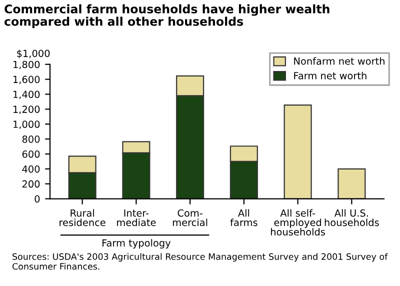 Image resolution: width=400 pixels, height=286 pixels. What do you see at coordinates (136, 244) in the screenshot?
I see `text: Farm typology` at bounding box center [136, 244].